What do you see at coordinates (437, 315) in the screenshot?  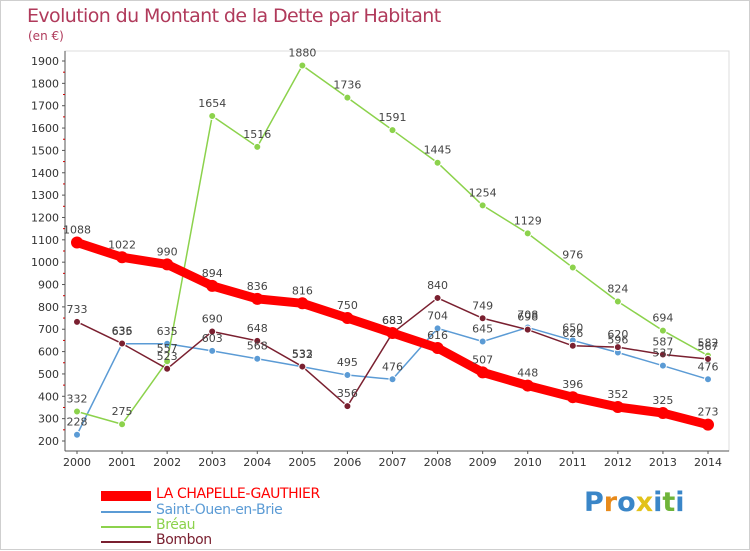 I see `data-label: 704` at bounding box center [437, 315].